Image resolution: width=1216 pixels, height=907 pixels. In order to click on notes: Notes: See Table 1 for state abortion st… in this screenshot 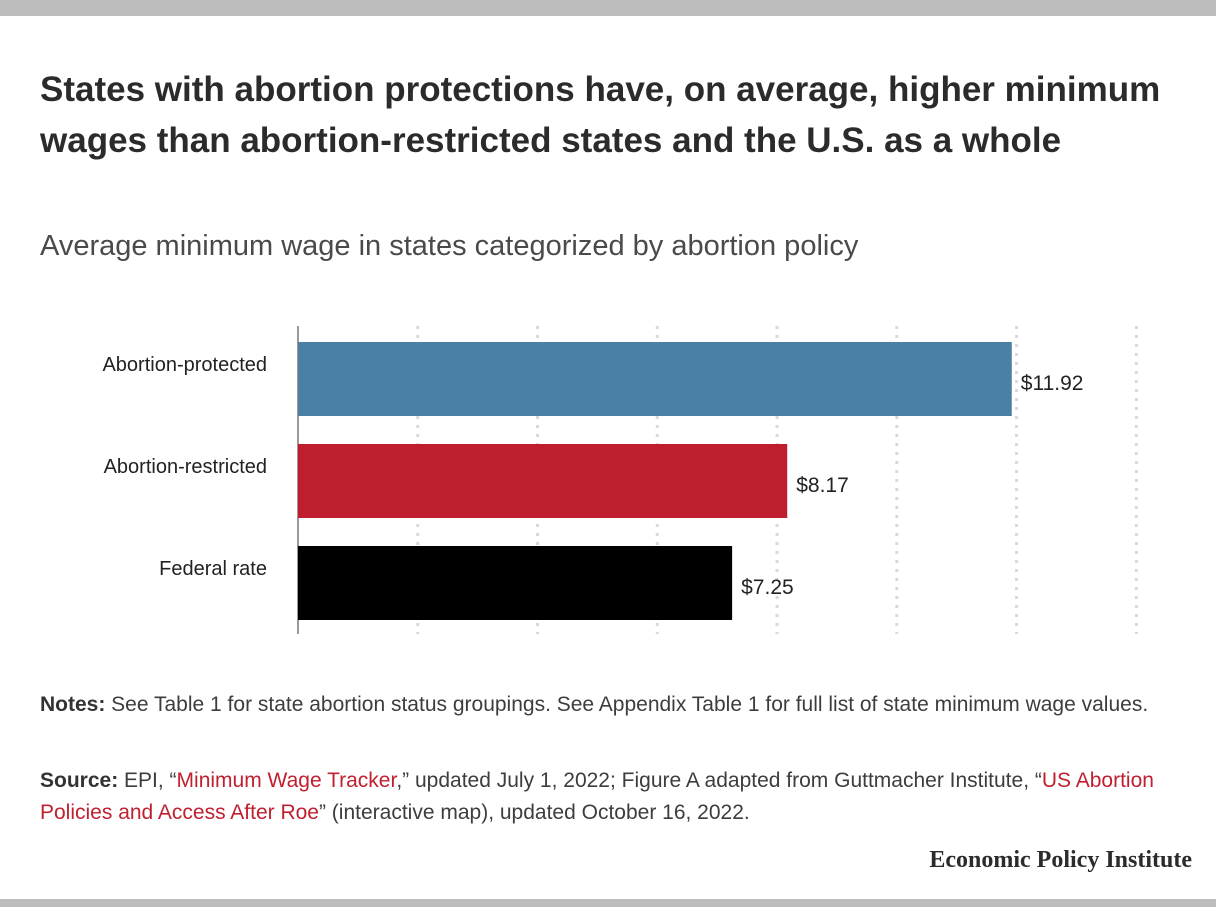, I will do `click(610, 705)`.